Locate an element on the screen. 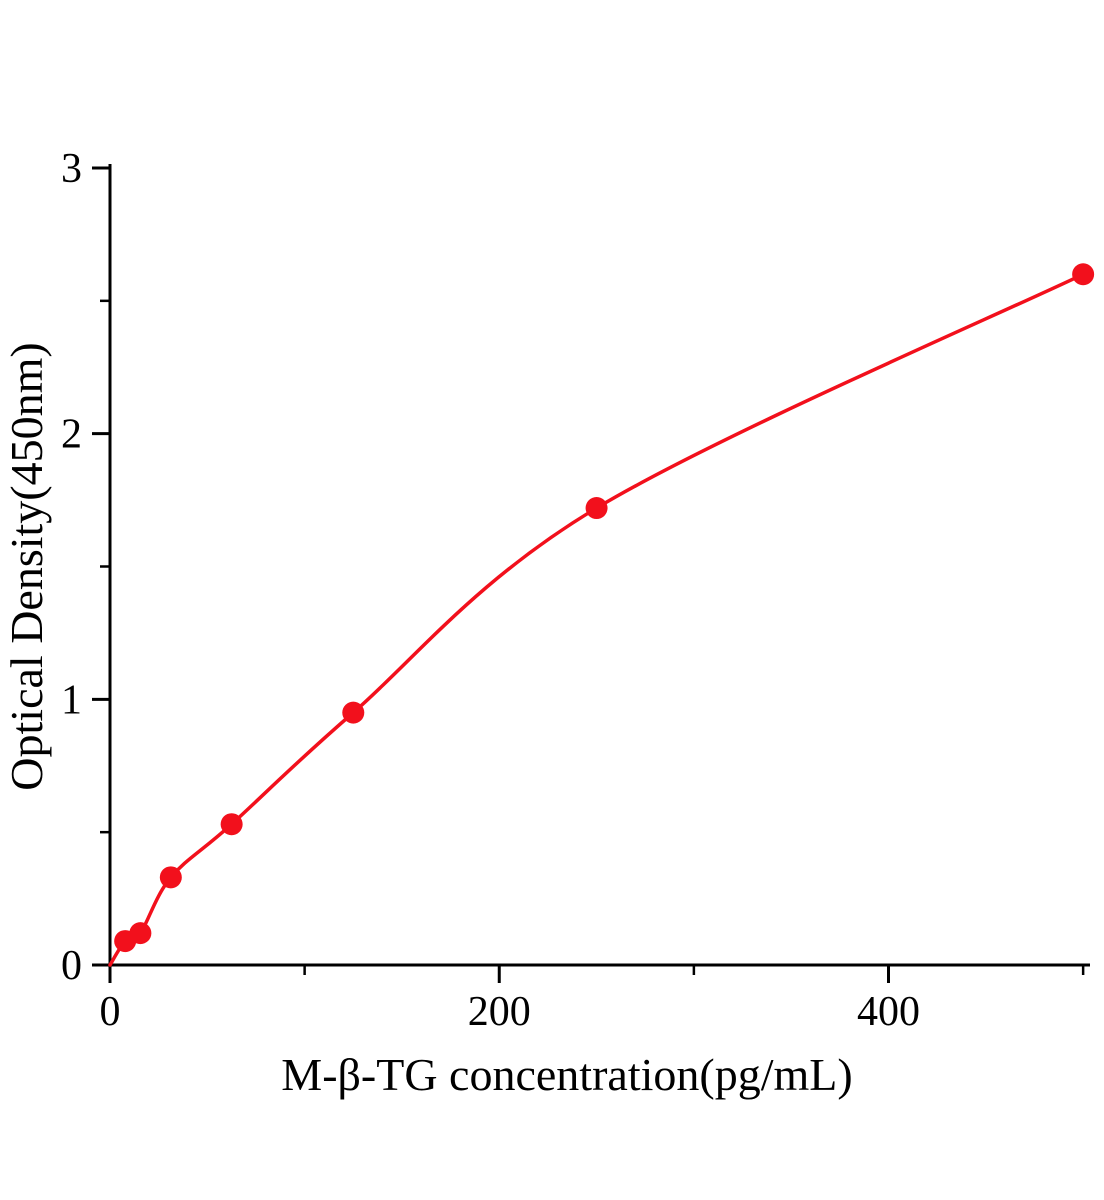 Image resolution: width=1104 pixels, height=1200 pixels. y-tick-label: 3 is located at coordinates (71, 169).